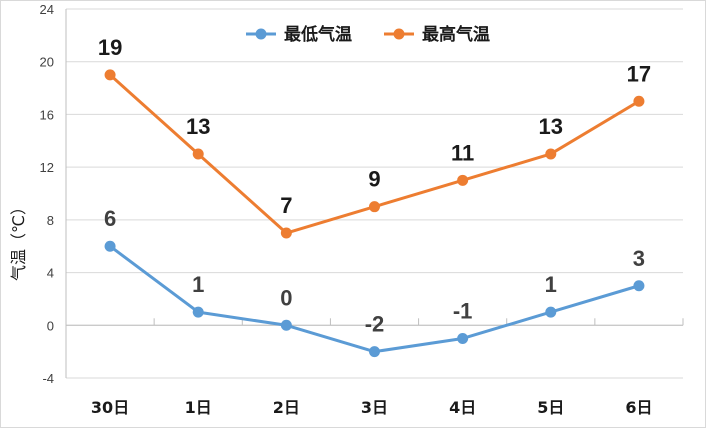  Describe the element at coordinates (286, 297) in the screenshot. I see `data-label: 0` at that location.